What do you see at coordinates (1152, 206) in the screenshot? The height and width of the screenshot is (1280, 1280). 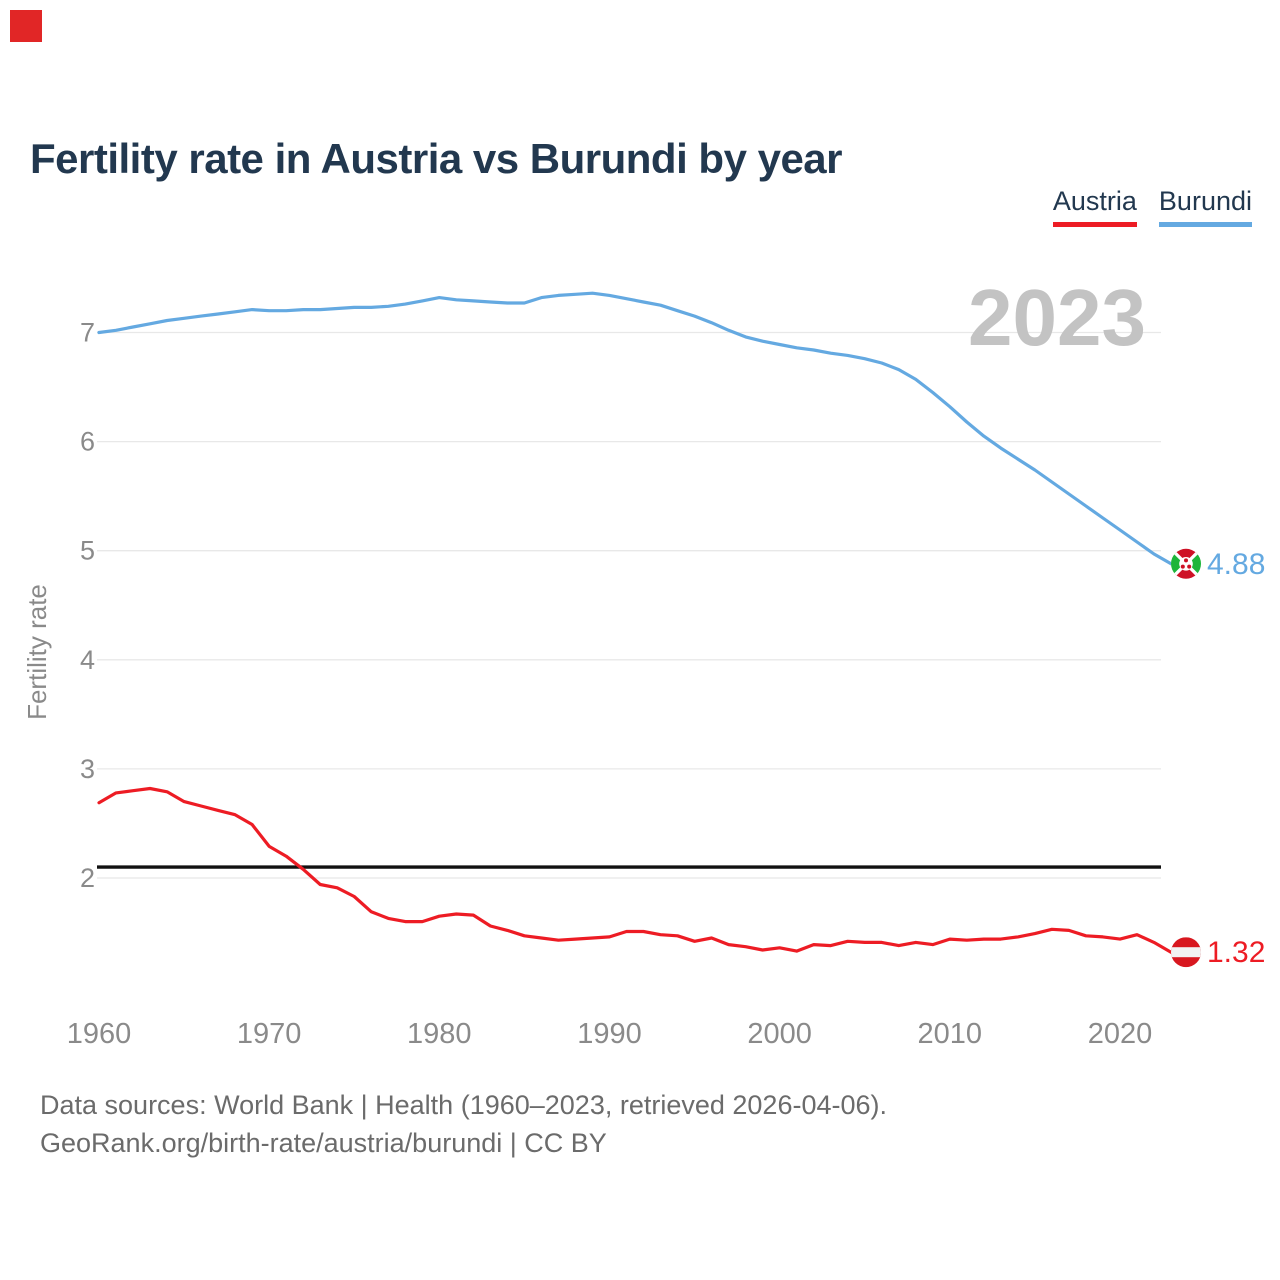 I see `legend: Austria Burundi` at bounding box center [1152, 206].